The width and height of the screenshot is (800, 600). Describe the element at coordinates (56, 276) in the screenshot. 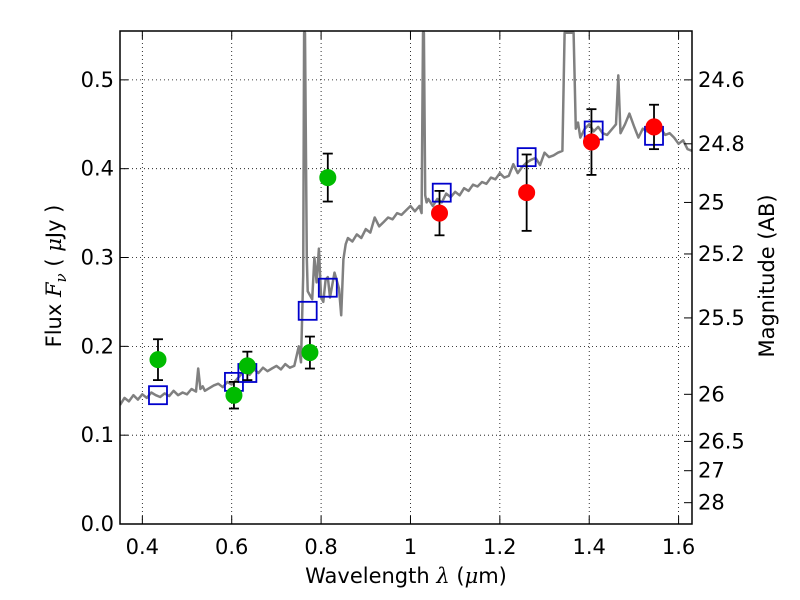

I see `y-axis-title: Flux Fν ( μJy )` at that location.